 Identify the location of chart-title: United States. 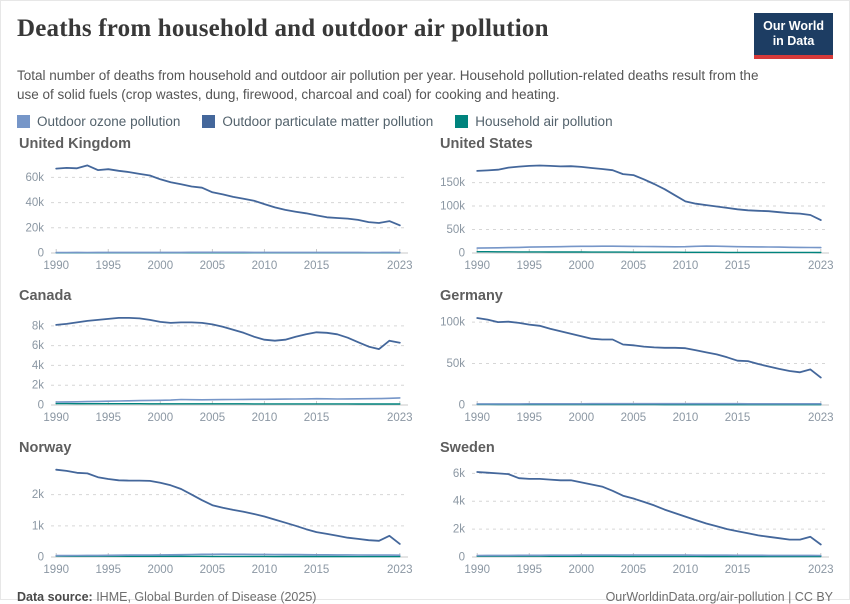
(636, 144).